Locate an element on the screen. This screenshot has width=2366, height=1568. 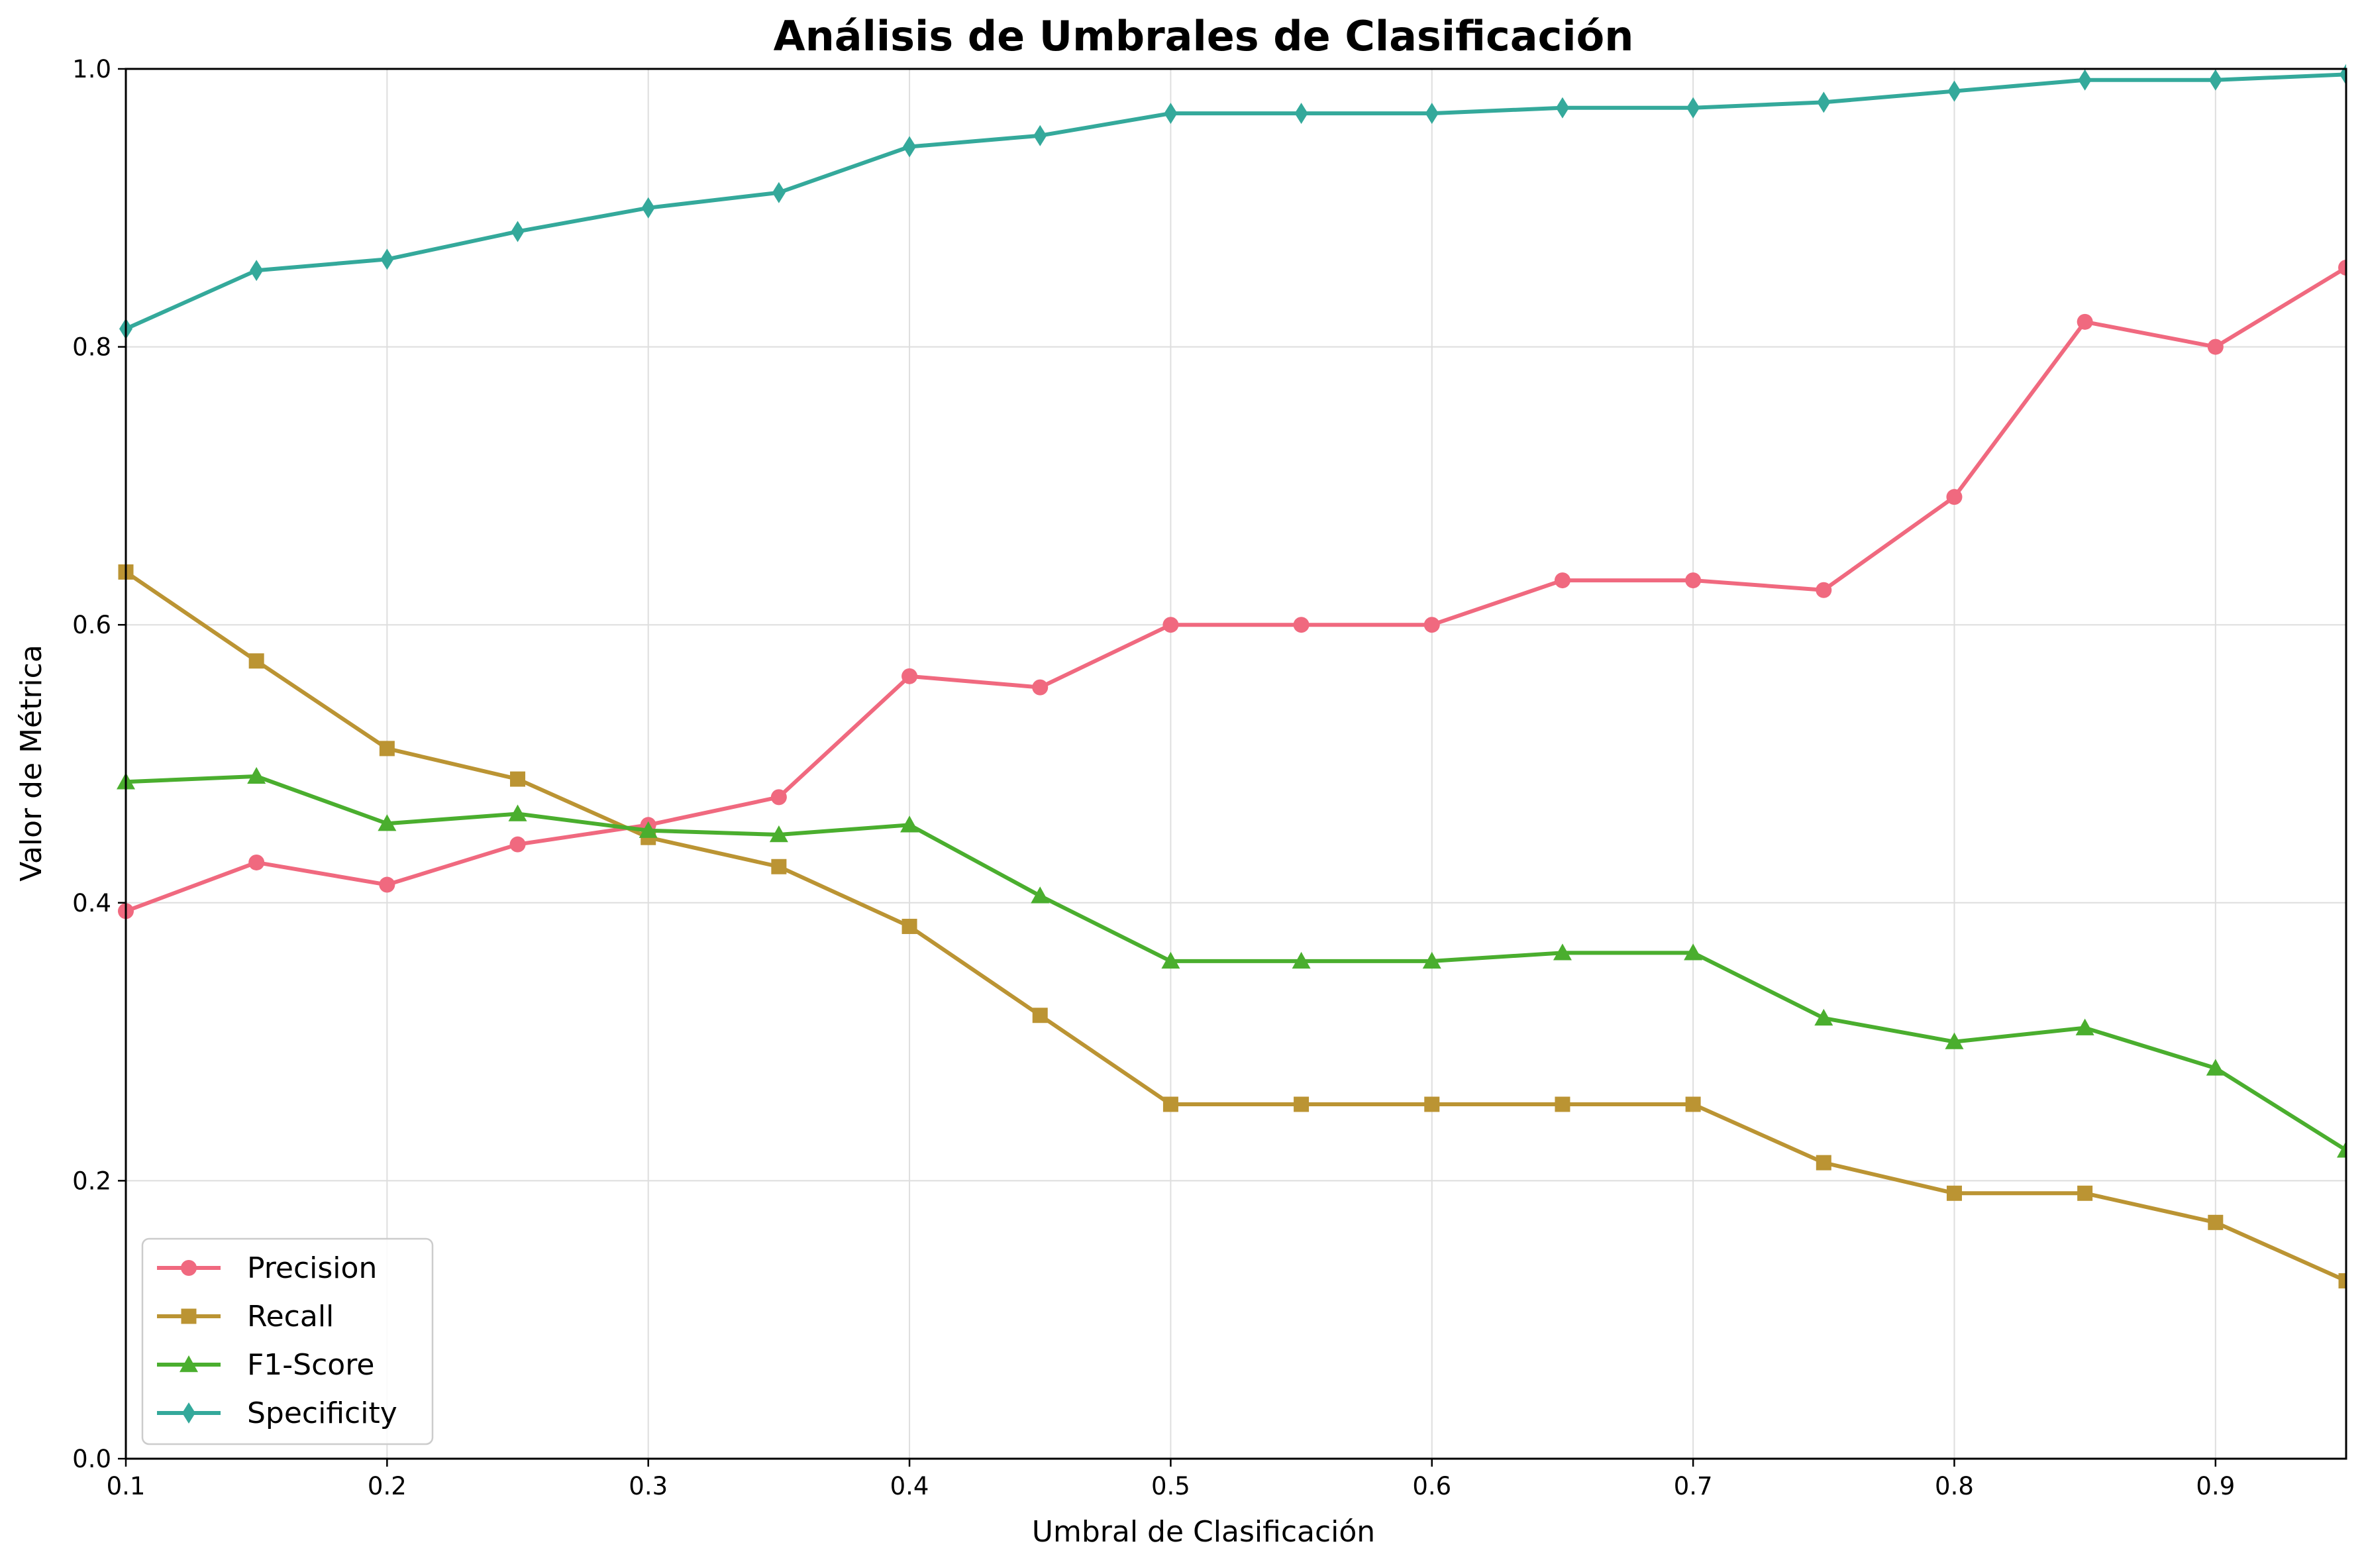
legend-item-f1-score: F1-Score is located at coordinates (266, 1365).